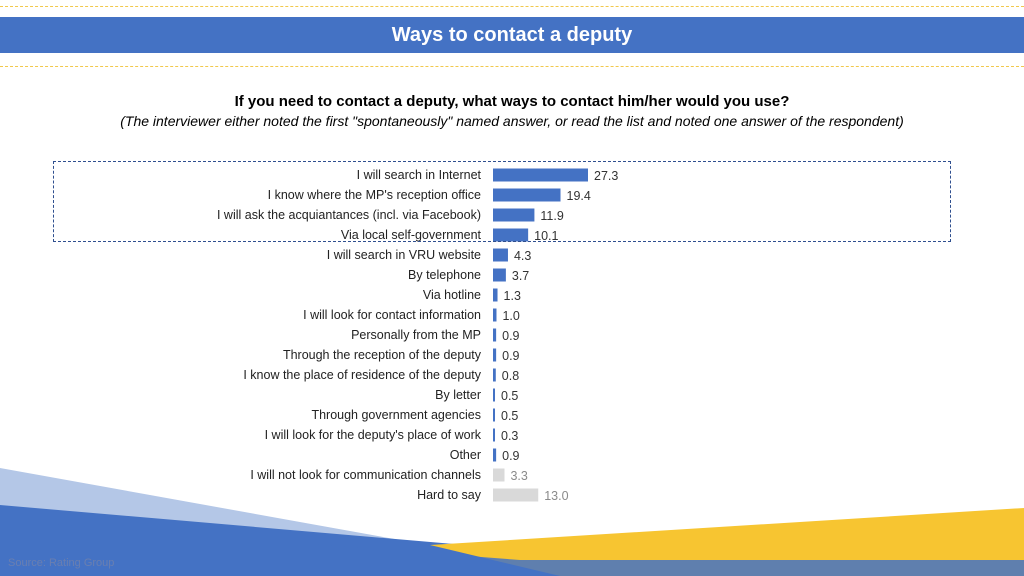 Image resolution: width=1024 pixels, height=576 pixels. I want to click on category-label: I will search in Internet, so click(419, 175).